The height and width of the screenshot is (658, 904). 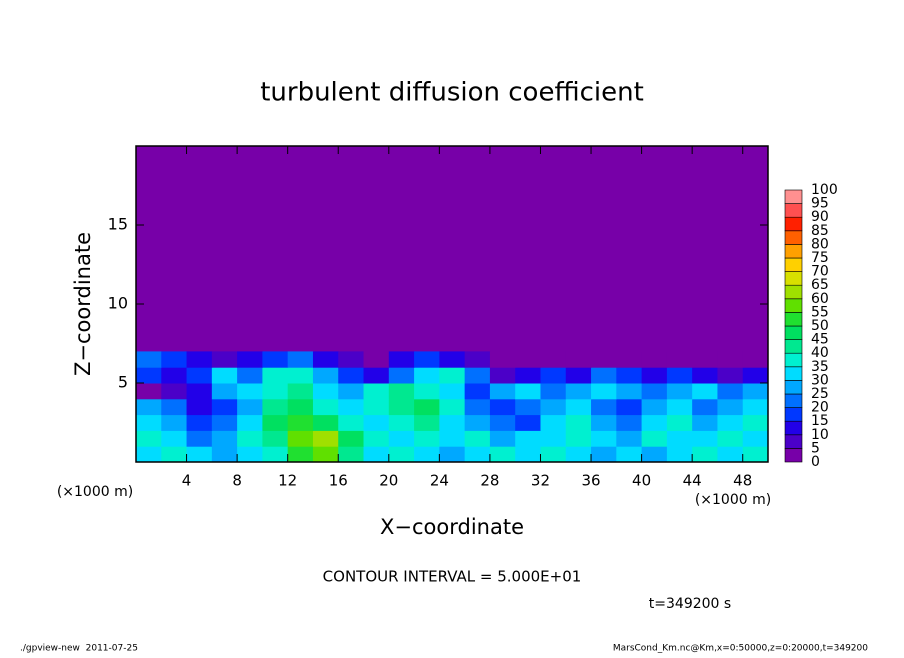 What do you see at coordinates (452, 93) in the screenshot?
I see `chart-title: turbulent diffusion coefficient` at bounding box center [452, 93].